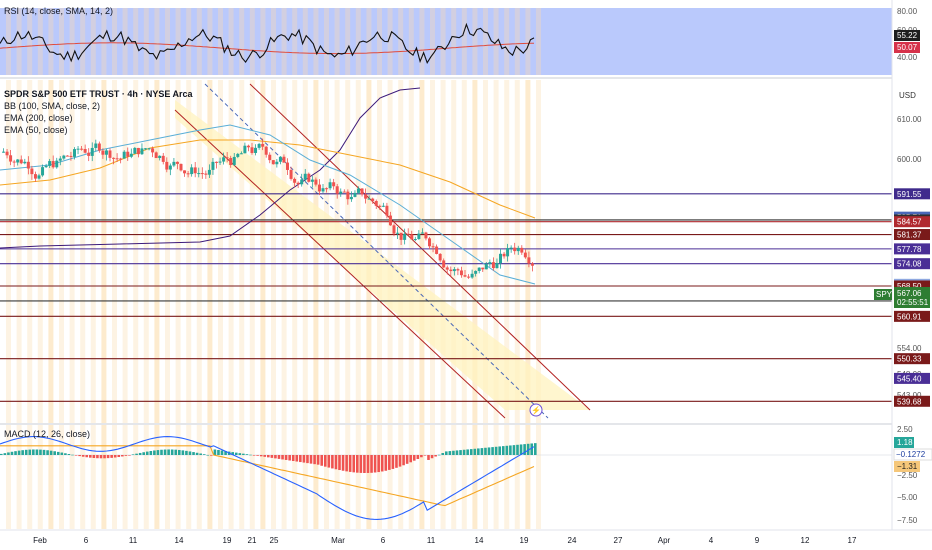  Describe the element at coordinates (36, 130) in the screenshot. I see `indicator-ema50: EMA (50, close)` at that location.